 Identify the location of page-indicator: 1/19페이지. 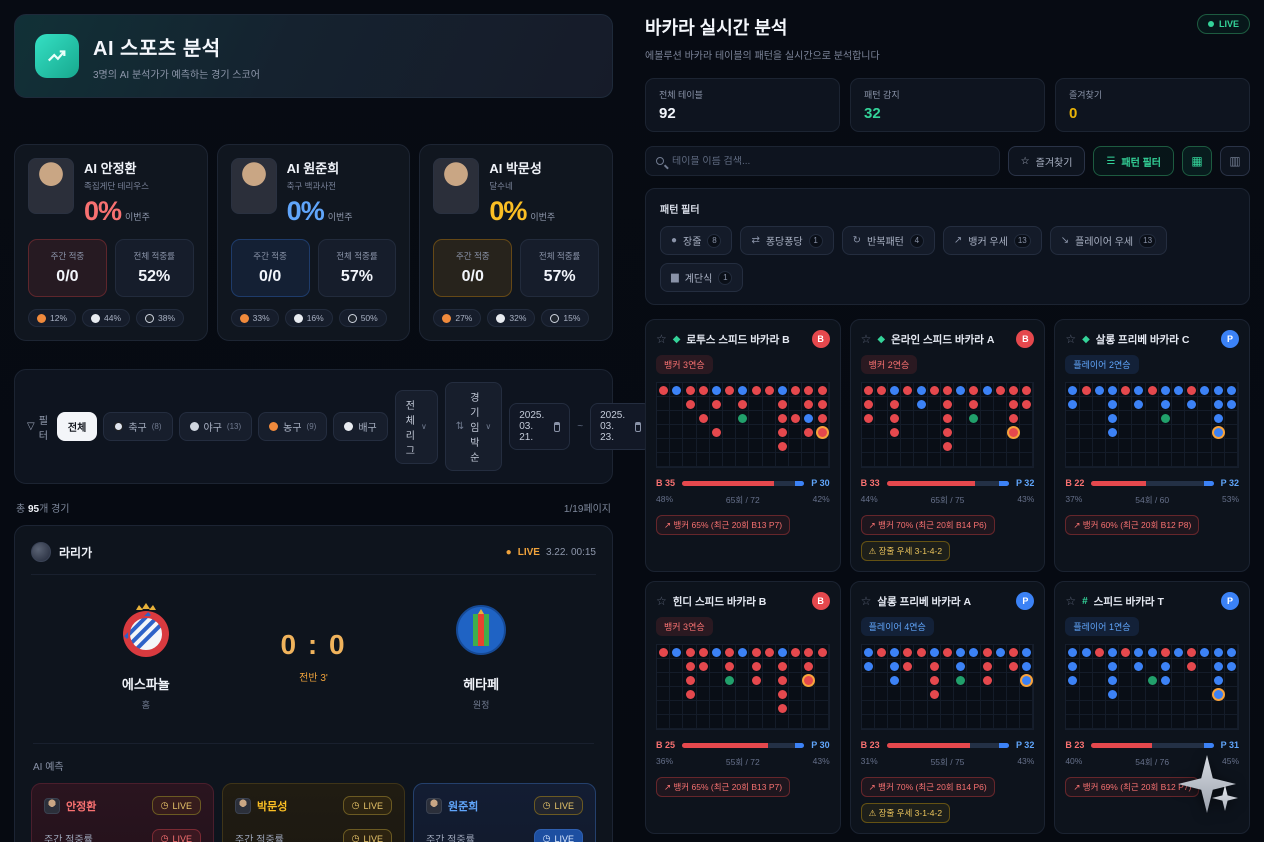
(587, 509).